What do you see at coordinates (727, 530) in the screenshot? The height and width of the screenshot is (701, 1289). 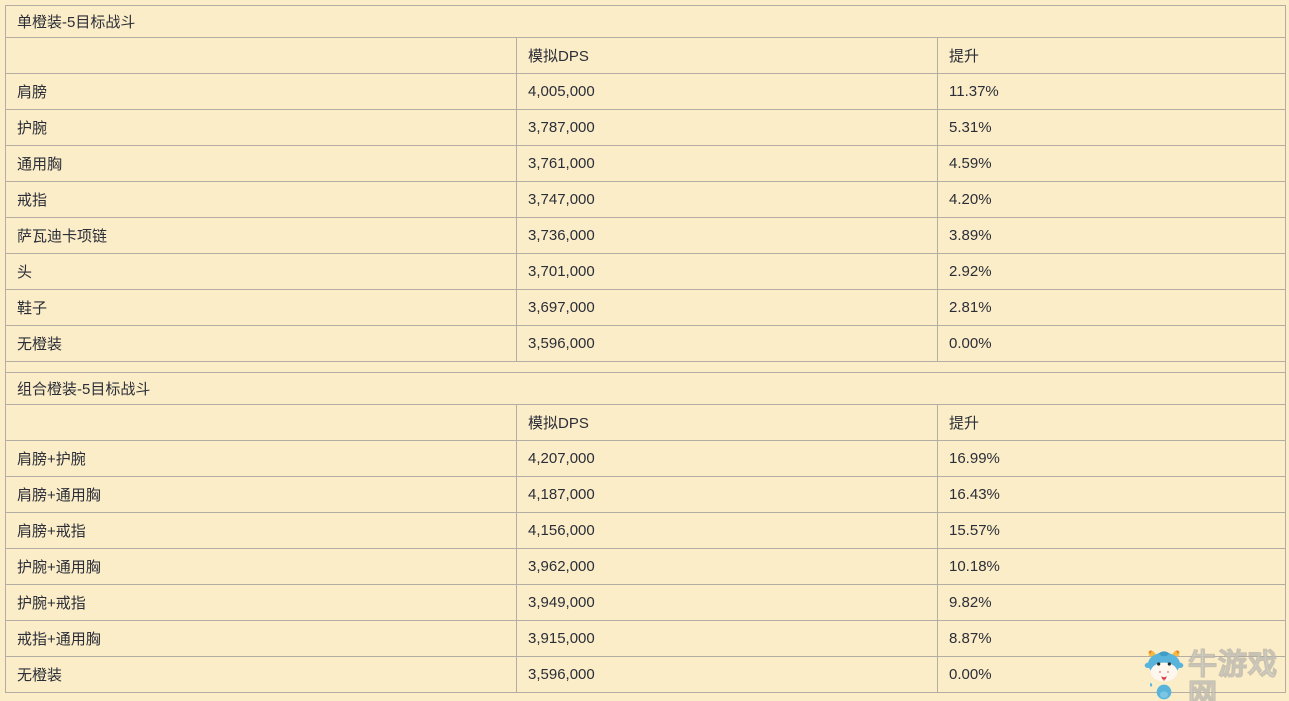 I see `dps-value-cell: 4,156,000` at bounding box center [727, 530].